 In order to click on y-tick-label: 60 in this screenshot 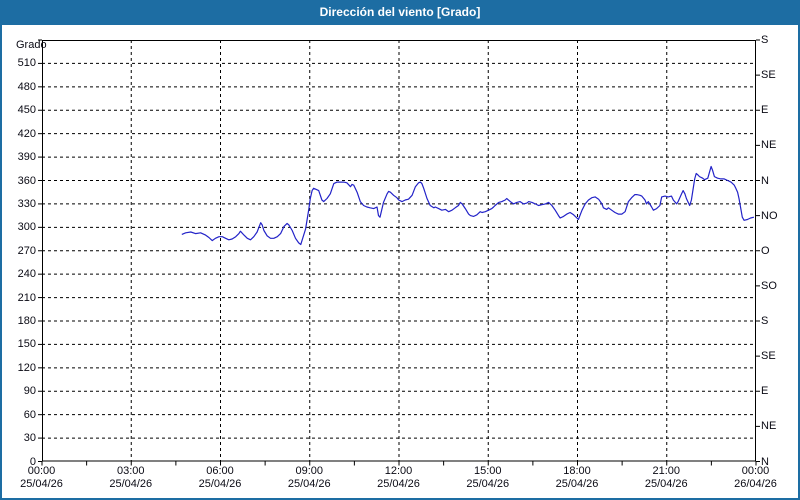, I will do `click(29, 414)`.